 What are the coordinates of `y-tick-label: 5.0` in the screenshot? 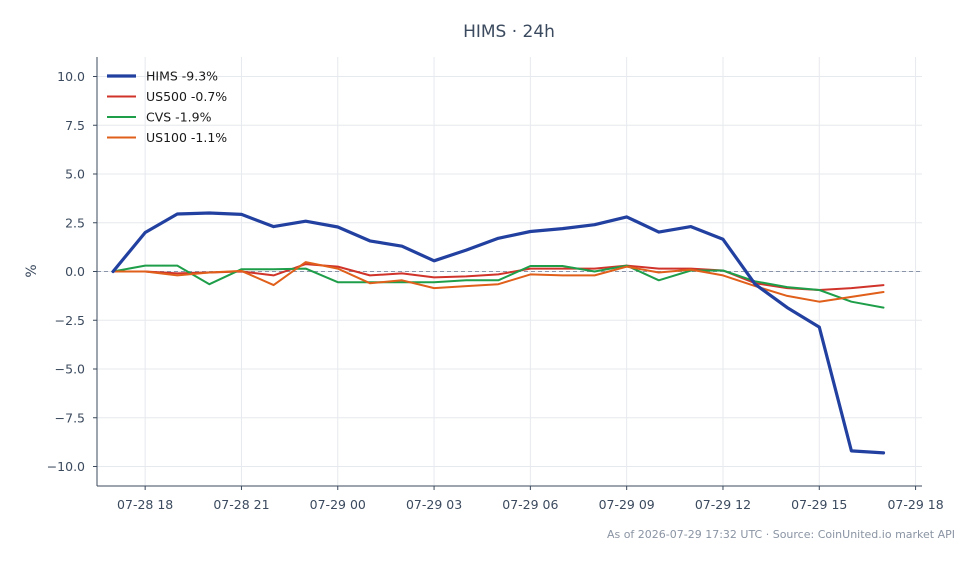 It's located at (75, 174).